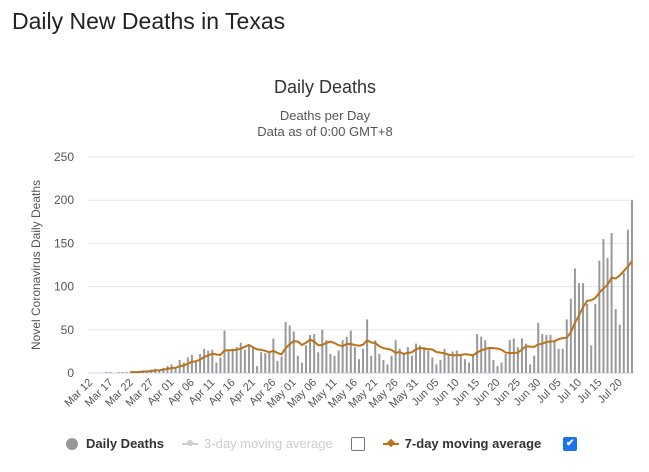 The width and height of the screenshot is (649, 472). What do you see at coordinates (149, 21) in the screenshot?
I see `page-title: Daily New Deaths in Texas` at bounding box center [149, 21].